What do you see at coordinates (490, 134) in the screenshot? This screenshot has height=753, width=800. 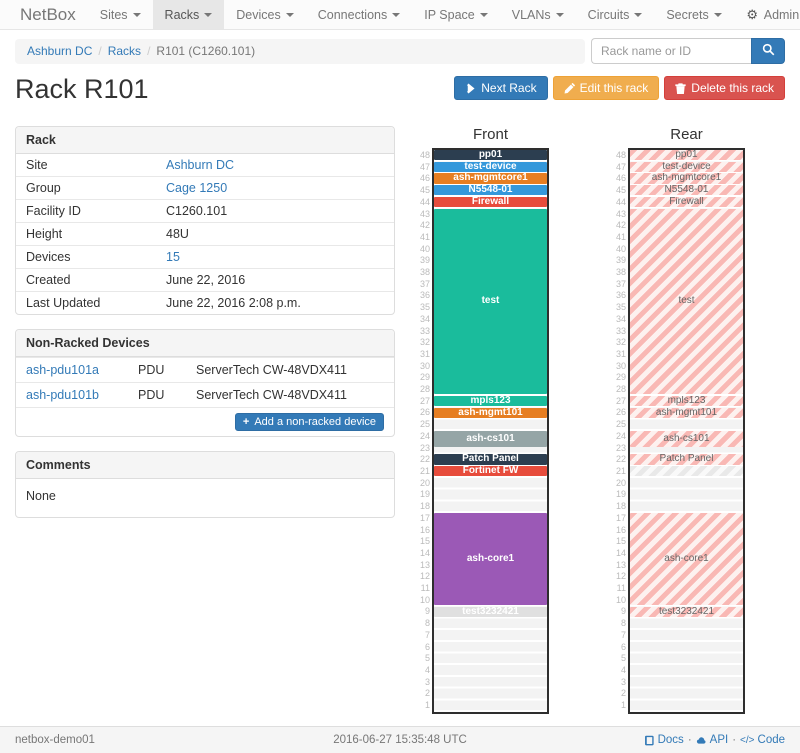 I see `front-elevation-title: Front` at bounding box center [490, 134].